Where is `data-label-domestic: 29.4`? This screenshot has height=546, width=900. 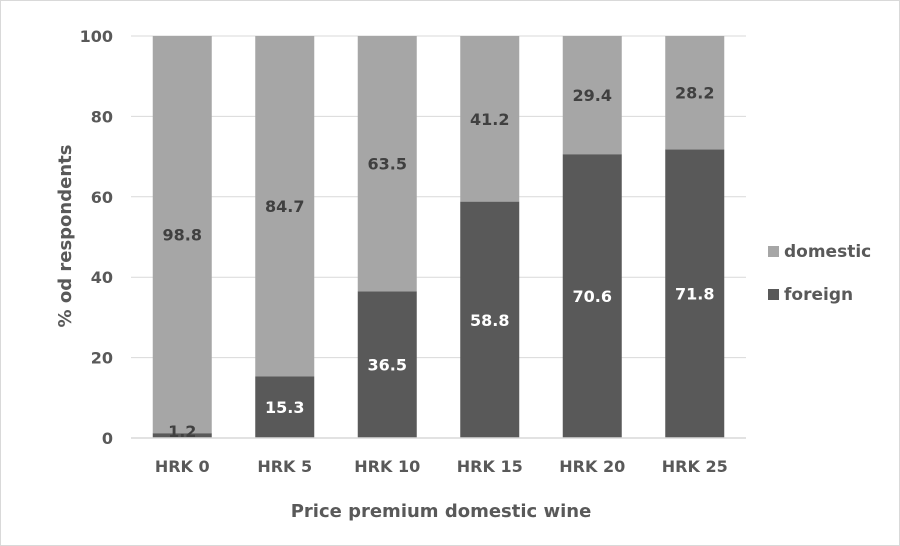 data-label-domestic: 29.4 is located at coordinates (592, 95).